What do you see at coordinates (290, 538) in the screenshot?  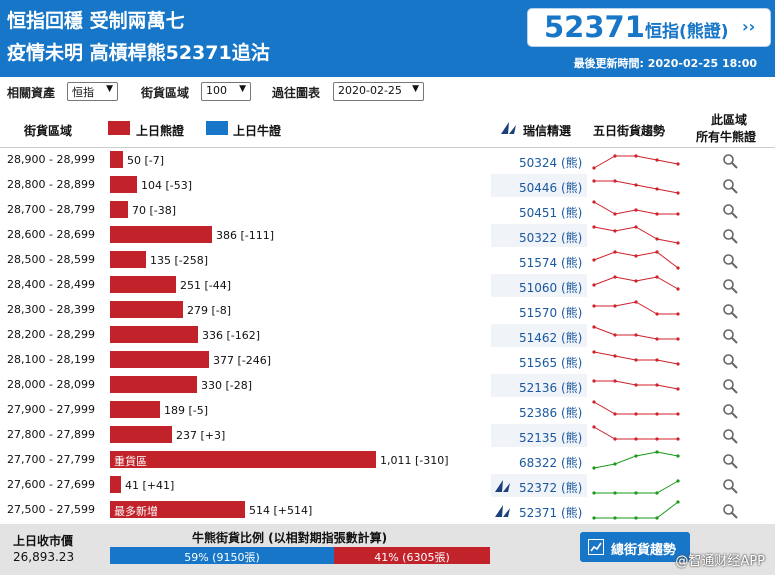 I see `ratio-title: 牛熊街貨比例 (以相對期指張數計算)` at bounding box center [290, 538].